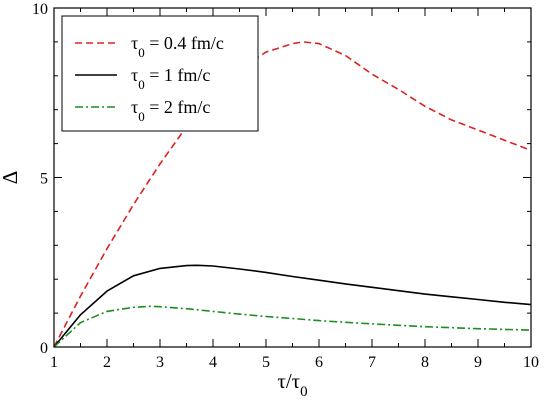 The width and height of the screenshot is (545, 400). I want to click on x-tick-label: 4, so click(213, 362).